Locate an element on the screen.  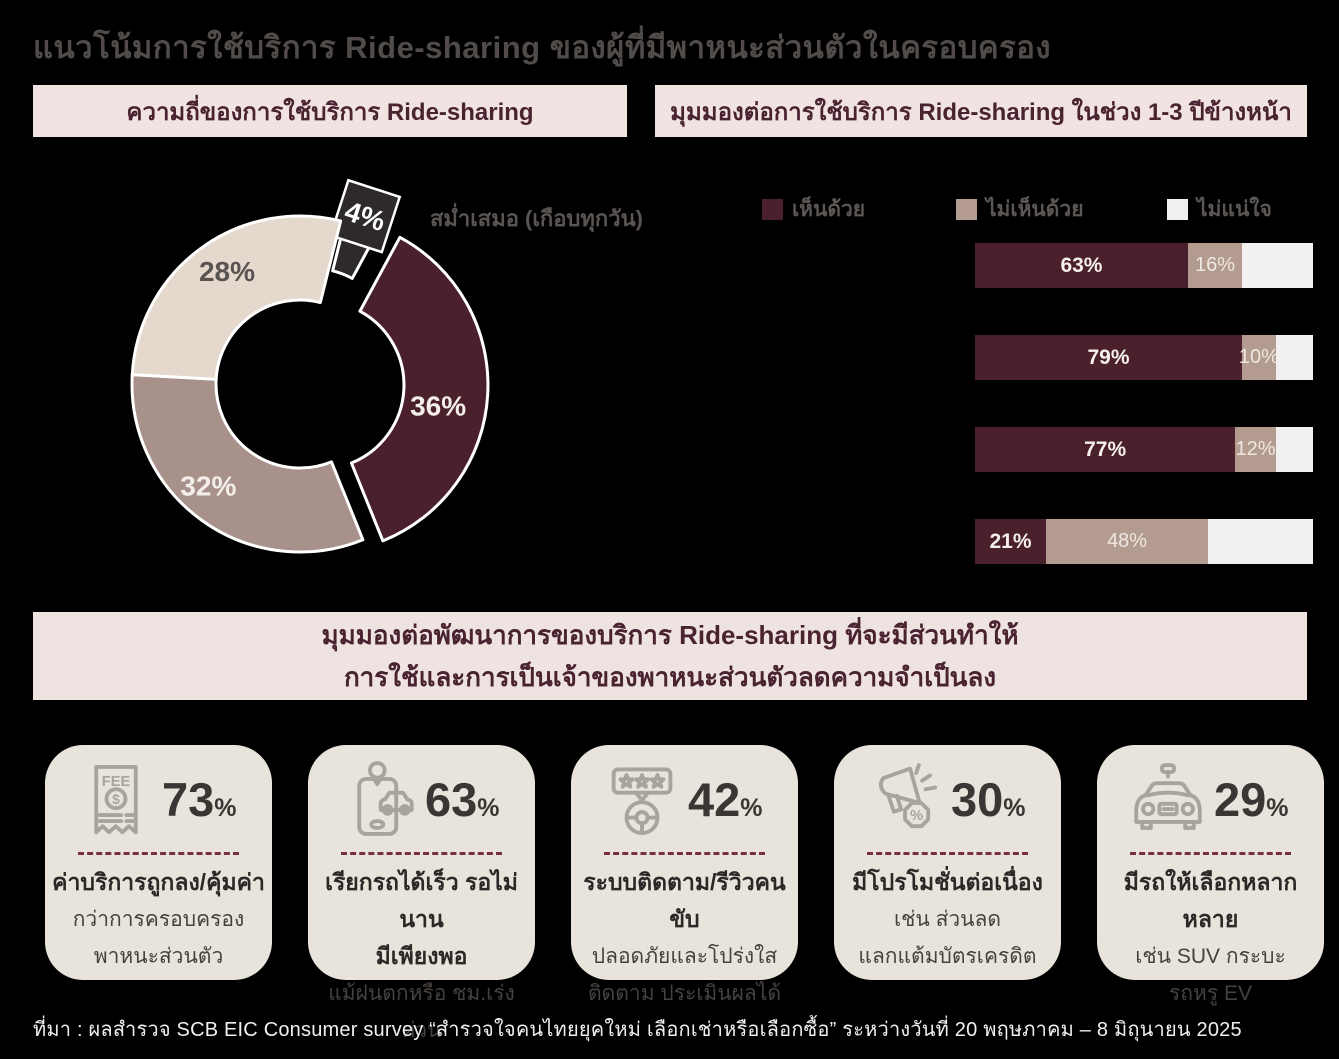
bar-segment-value: 16% is located at coordinates (1214, 265).